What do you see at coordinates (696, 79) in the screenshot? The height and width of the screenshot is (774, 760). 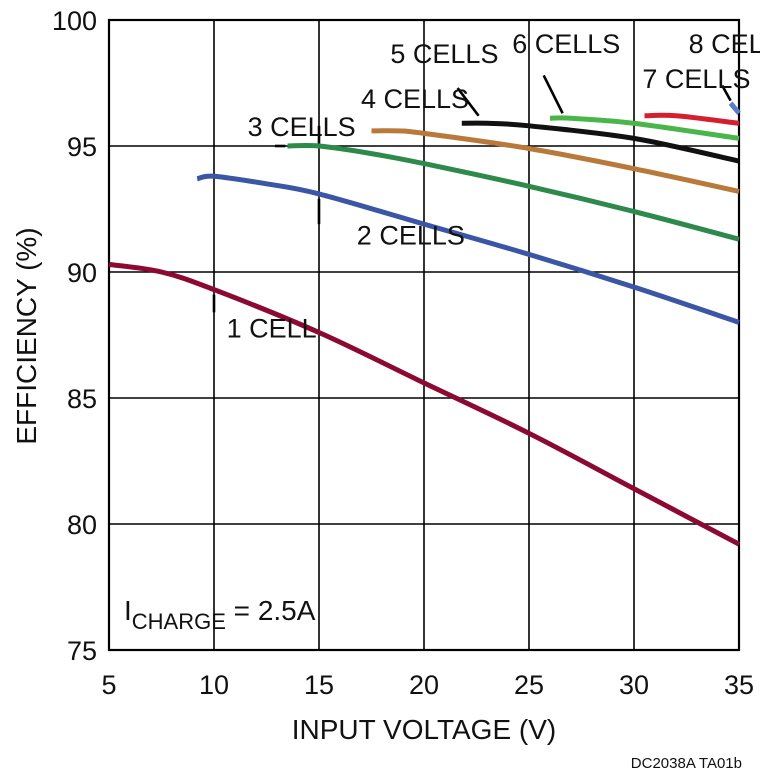 I see `series-label-7: 7 CELLS` at bounding box center [696, 79].